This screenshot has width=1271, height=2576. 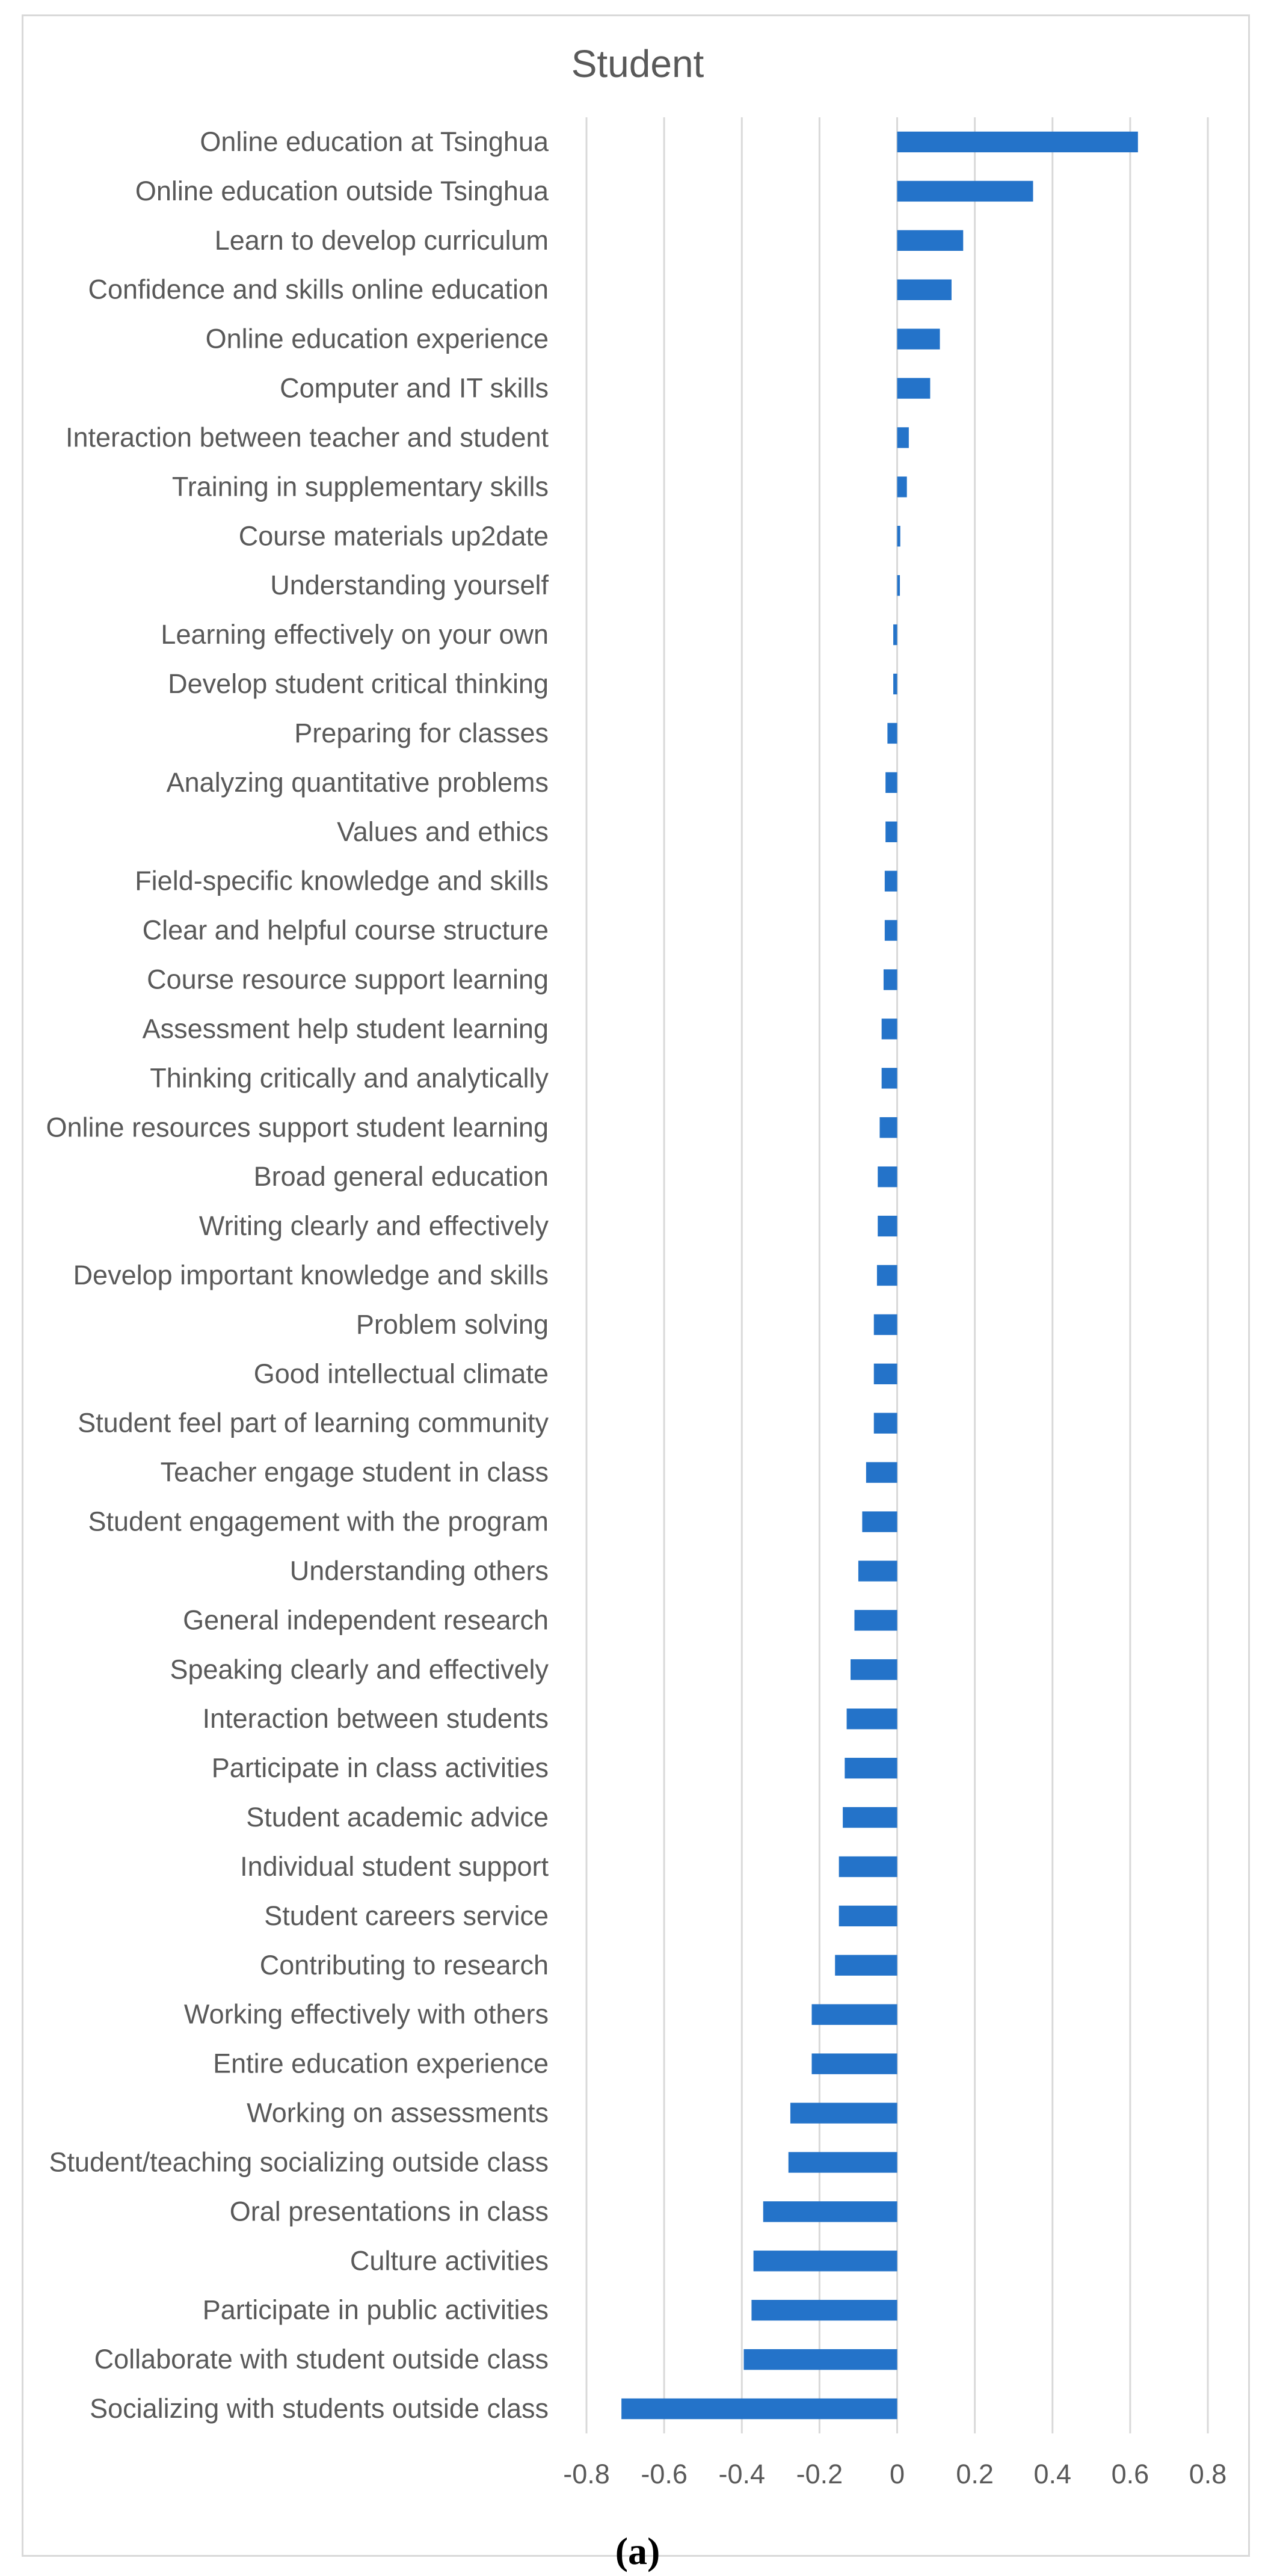 What do you see at coordinates (397, 1817) in the screenshot?
I see `category-label: Student academic advice` at bounding box center [397, 1817].